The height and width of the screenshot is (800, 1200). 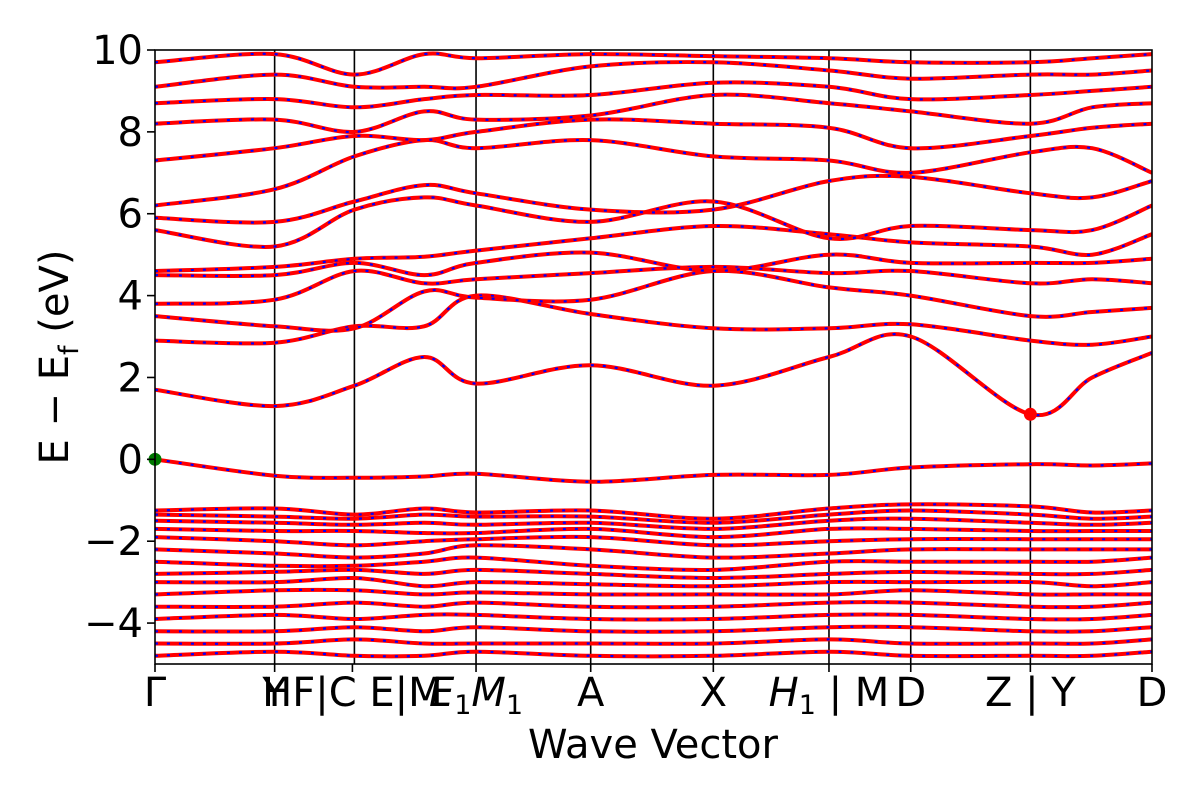 I want to click on x-tick-label: E1M1, so click(x=476, y=695).